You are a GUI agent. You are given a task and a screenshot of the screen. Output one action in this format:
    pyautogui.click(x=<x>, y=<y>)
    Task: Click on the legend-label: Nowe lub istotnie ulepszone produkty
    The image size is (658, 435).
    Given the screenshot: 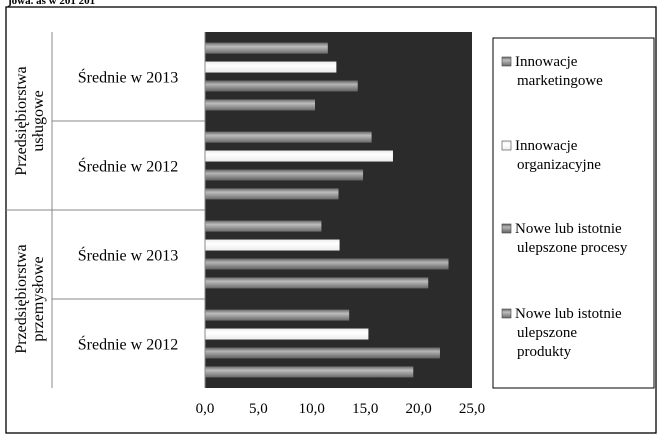 What is the action you would take?
    pyautogui.click(x=568, y=333)
    